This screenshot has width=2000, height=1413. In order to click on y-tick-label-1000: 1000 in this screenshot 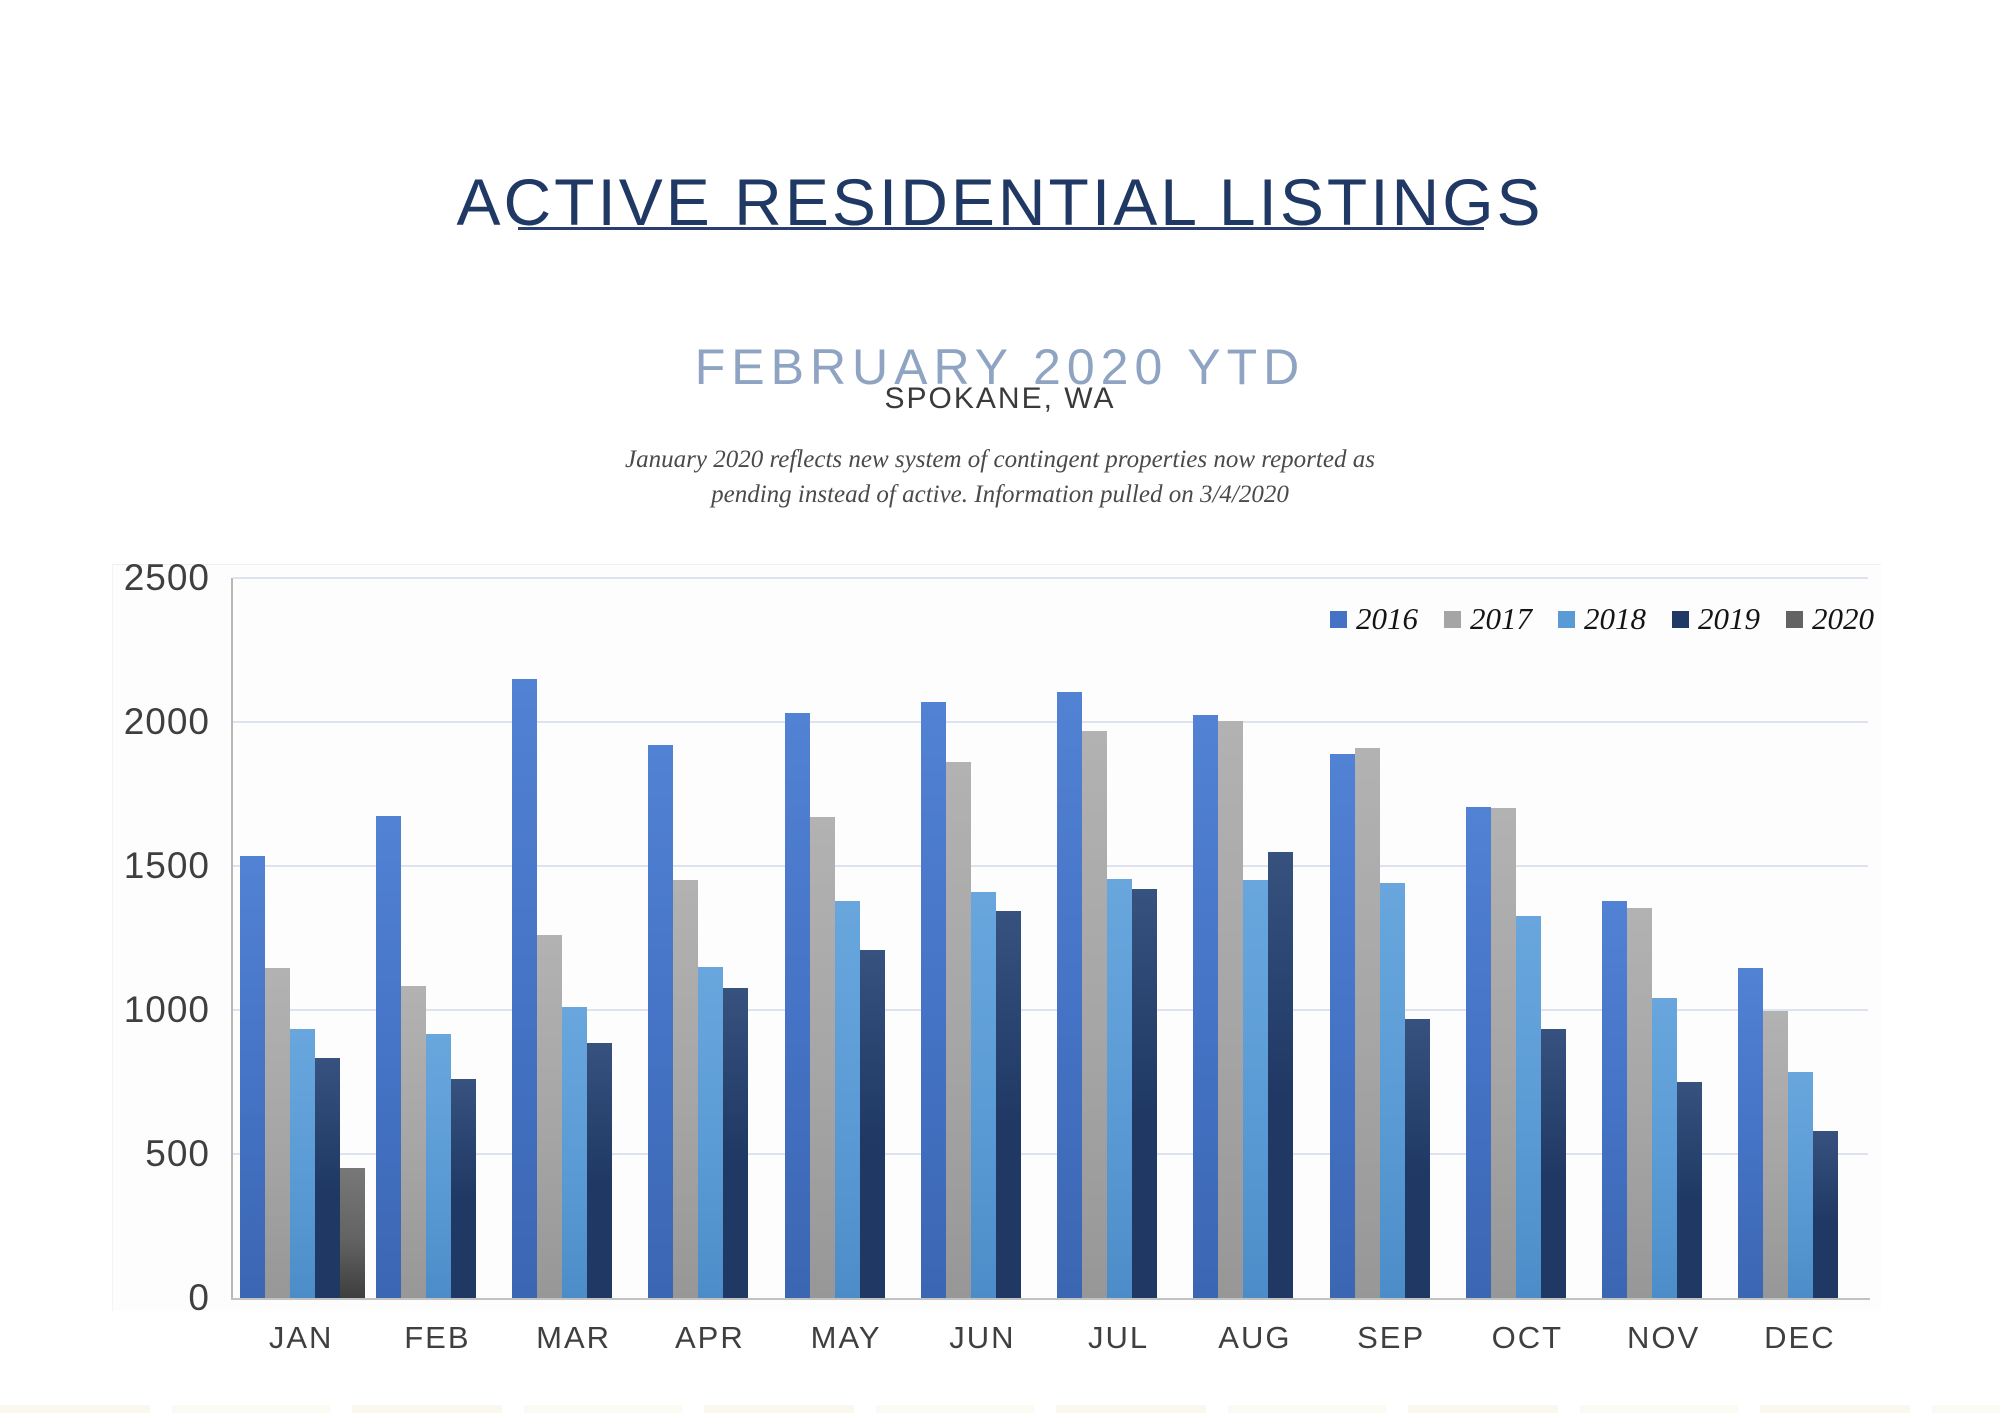, I will do `click(166, 1009)`.